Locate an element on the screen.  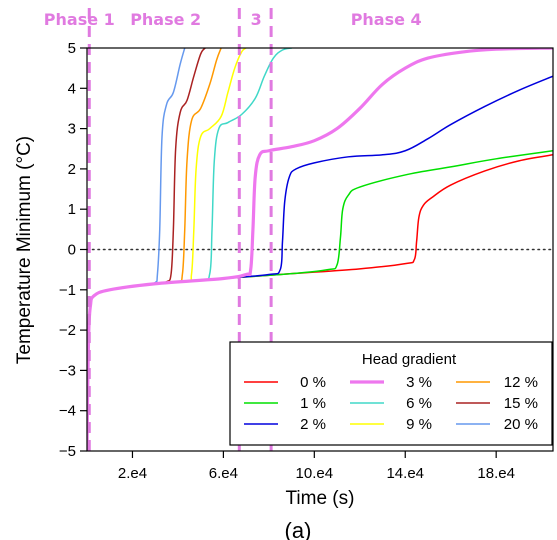
y-tick-label: 1 is located at coordinates (72, 209).